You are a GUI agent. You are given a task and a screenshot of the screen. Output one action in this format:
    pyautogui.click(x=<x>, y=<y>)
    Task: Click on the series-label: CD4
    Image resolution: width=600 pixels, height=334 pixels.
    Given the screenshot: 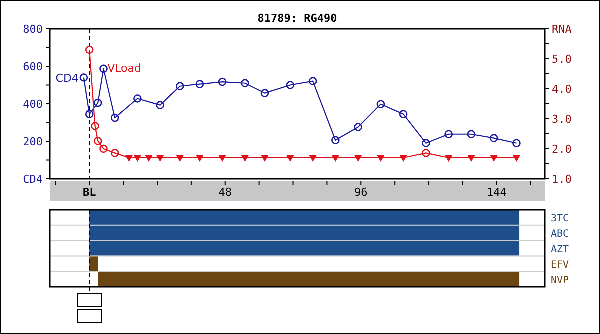 What is the action you would take?
    pyautogui.click(x=67, y=78)
    